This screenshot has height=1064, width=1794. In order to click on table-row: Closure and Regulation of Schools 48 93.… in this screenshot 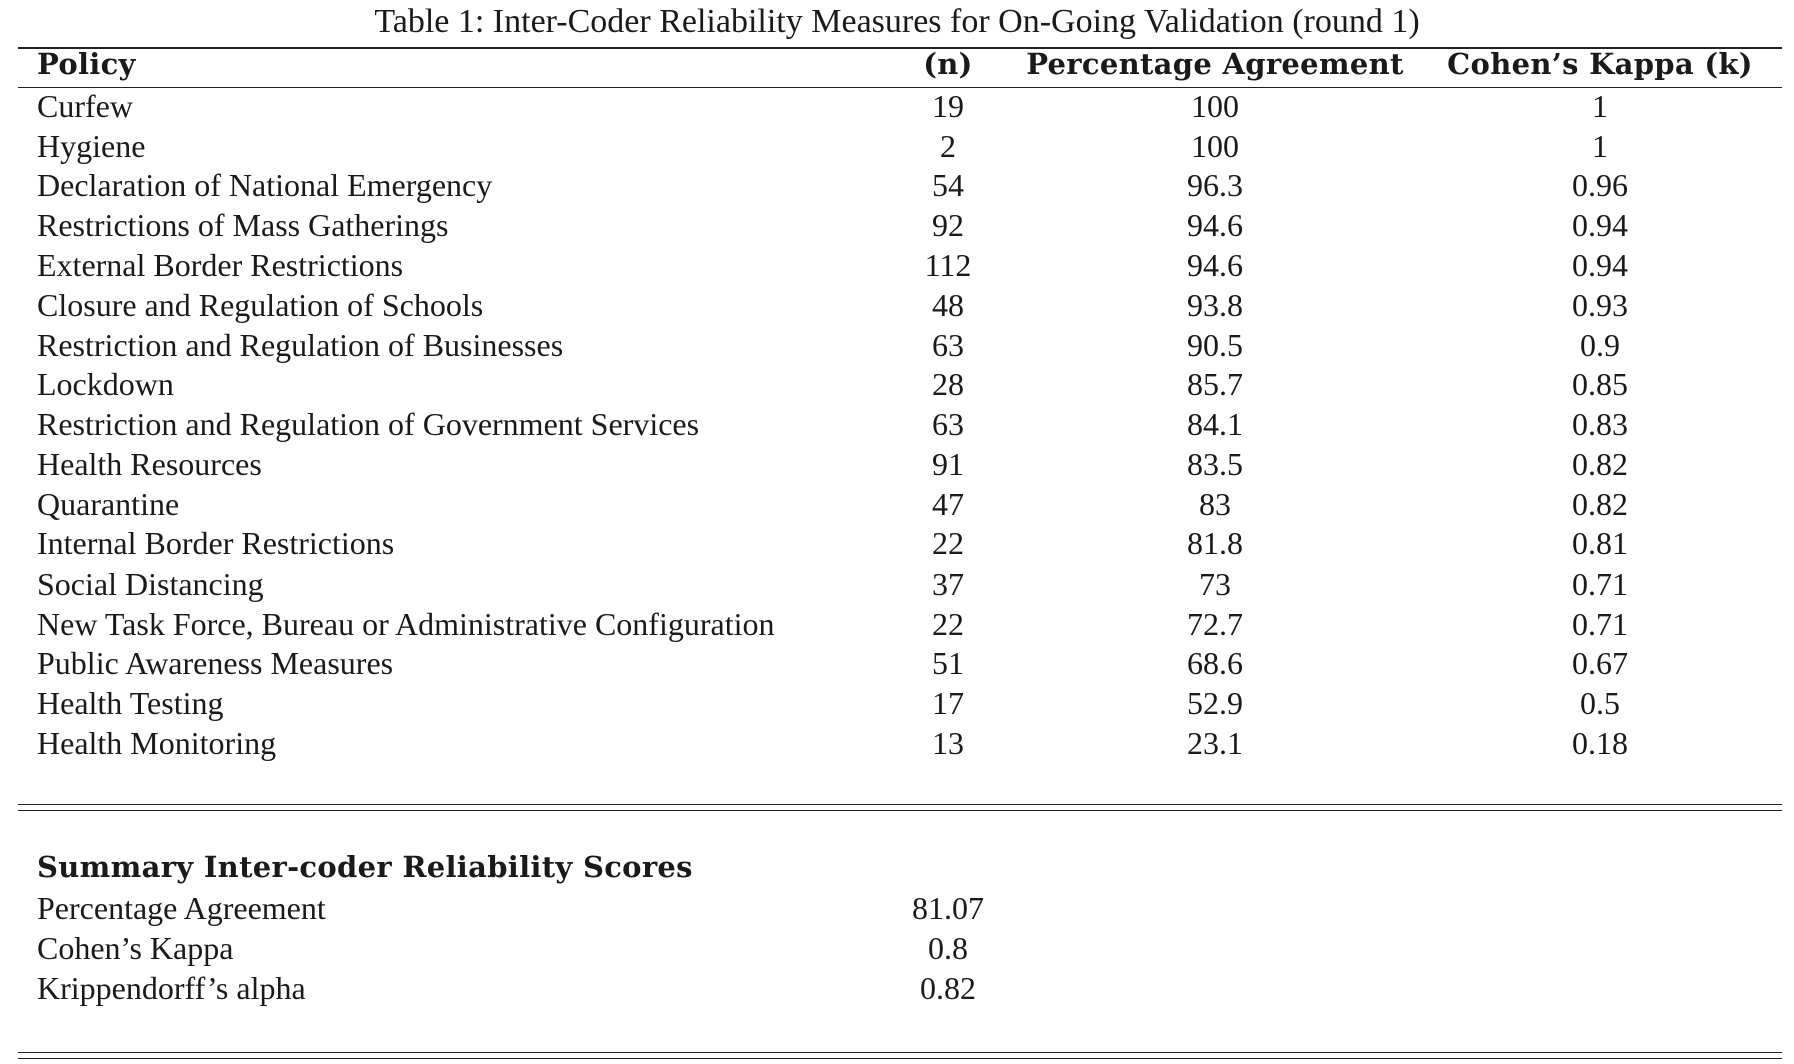, I will do `click(897, 305)`.